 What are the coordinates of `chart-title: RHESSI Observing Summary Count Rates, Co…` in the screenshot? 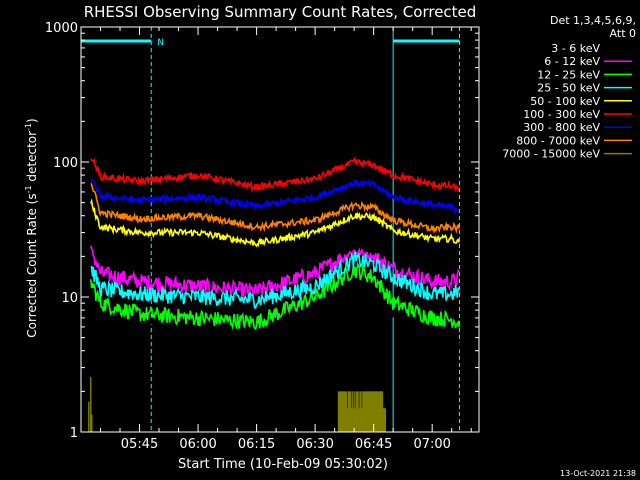 It's located at (280, 12).